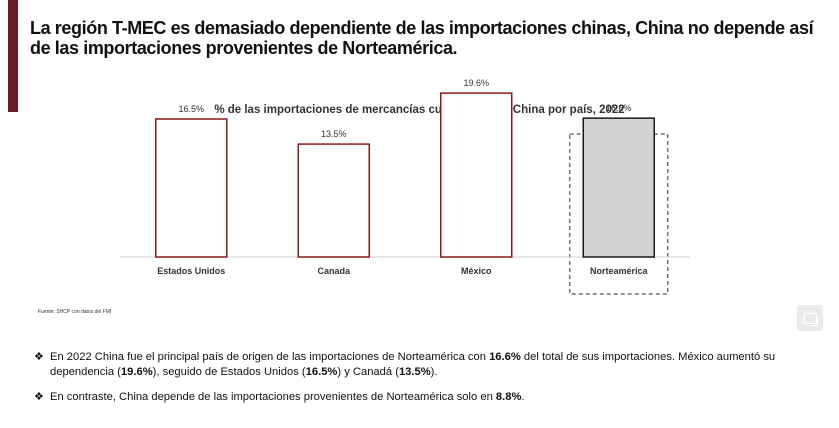 This screenshot has width=839, height=428. What do you see at coordinates (476, 271) in the screenshot?
I see `category-label-2: México` at bounding box center [476, 271].